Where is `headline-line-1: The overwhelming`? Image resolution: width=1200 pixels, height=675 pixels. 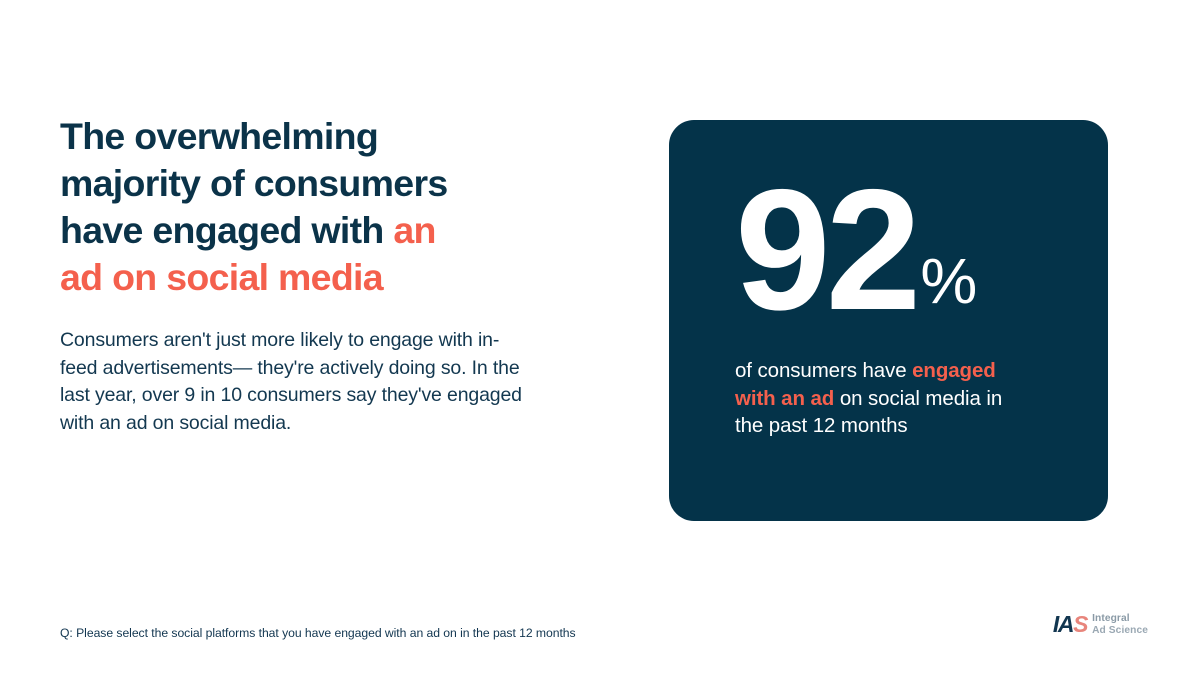
headline-line-1: The overwhelming is located at coordinates (219, 136).